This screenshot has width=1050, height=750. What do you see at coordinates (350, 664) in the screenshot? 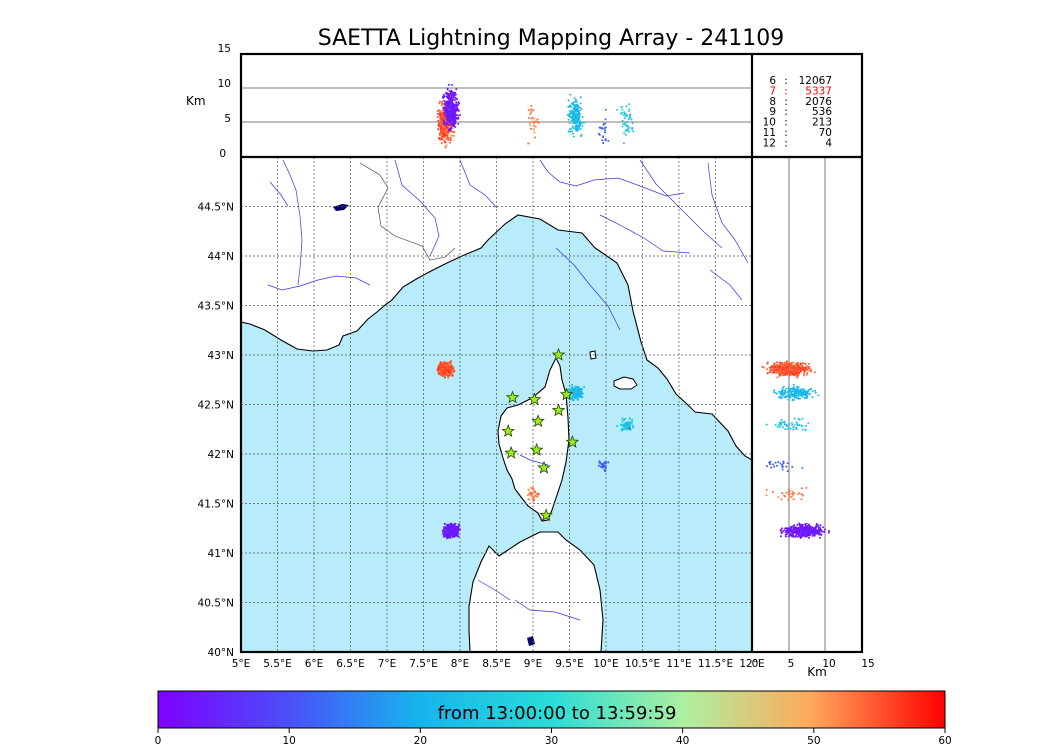
I see `longitude-tick-label: 6.5°E` at bounding box center [350, 664].